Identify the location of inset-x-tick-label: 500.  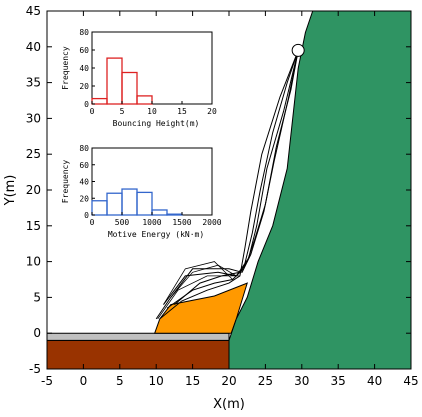
(122, 222).